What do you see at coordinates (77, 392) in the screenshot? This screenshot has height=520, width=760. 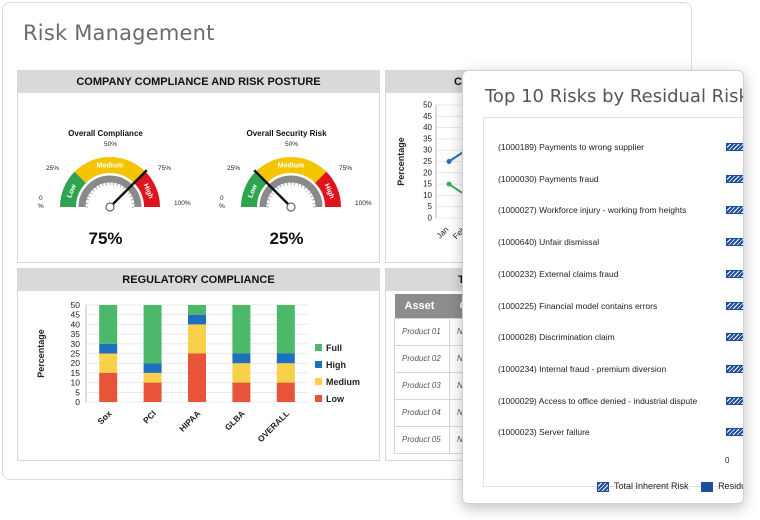 I see `y-tick-label: 5` at bounding box center [77, 392].